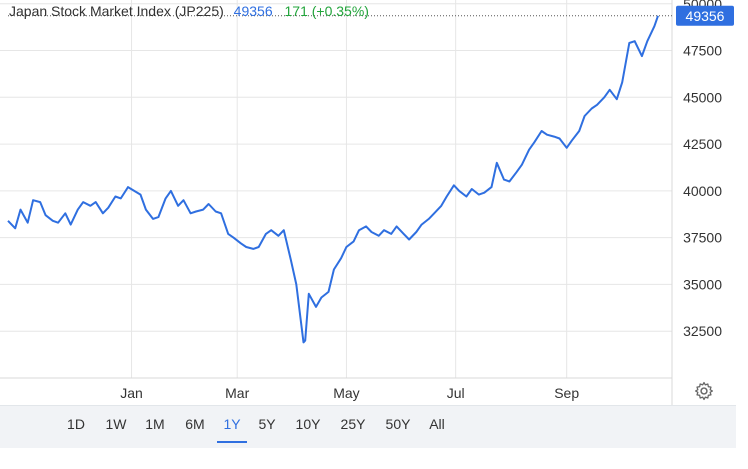 The height and width of the screenshot is (469, 748). Describe the element at coordinates (702, 331) in the screenshot. I see `y-tick-label: 32500` at that location.